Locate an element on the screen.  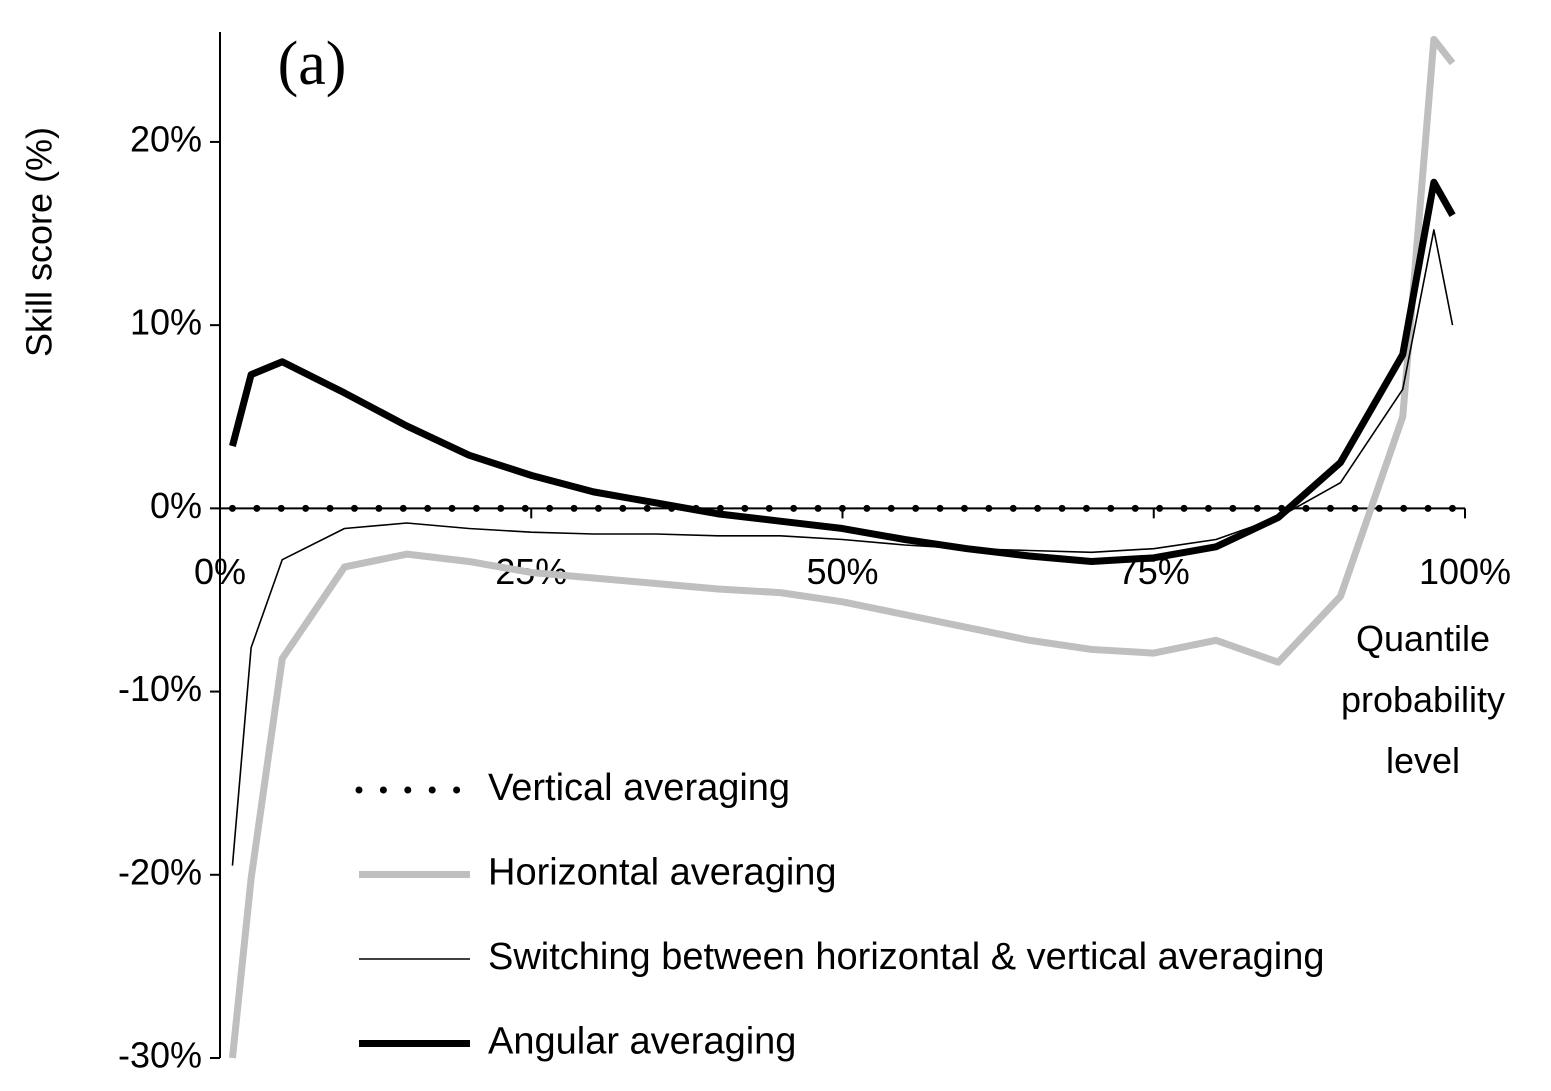
y-tick-label: 20% is located at coordinates (166, 138).